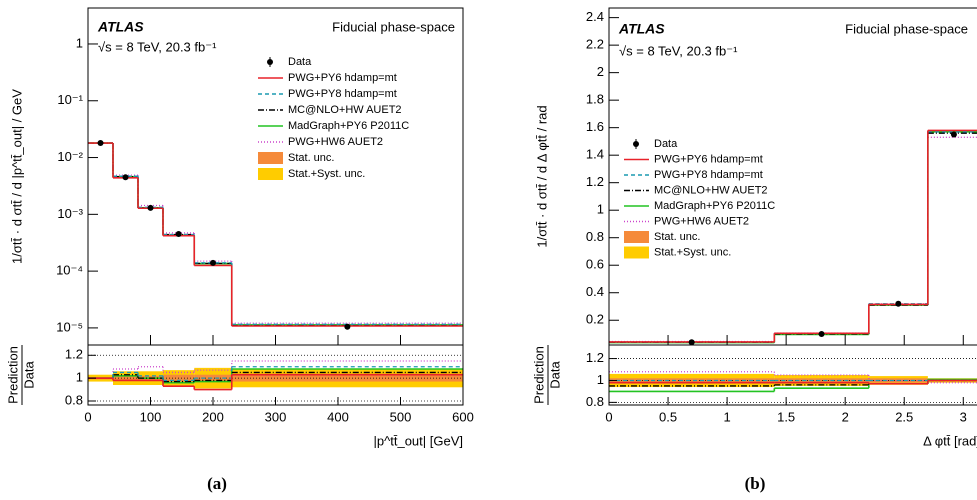  I want to click on y-tick-label: 10⁻¹, so click(70, 99).